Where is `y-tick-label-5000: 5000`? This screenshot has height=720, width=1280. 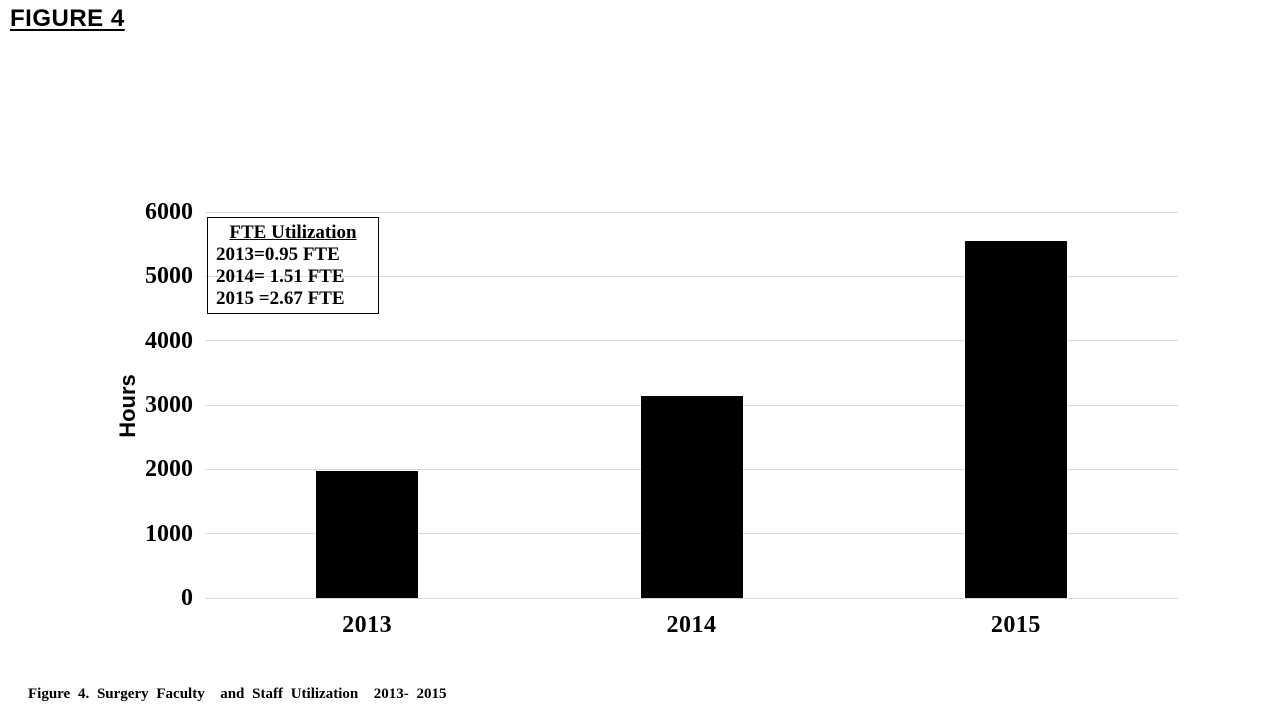 y-tick-label-5000: 5000 is located at coordinates (169, 276).